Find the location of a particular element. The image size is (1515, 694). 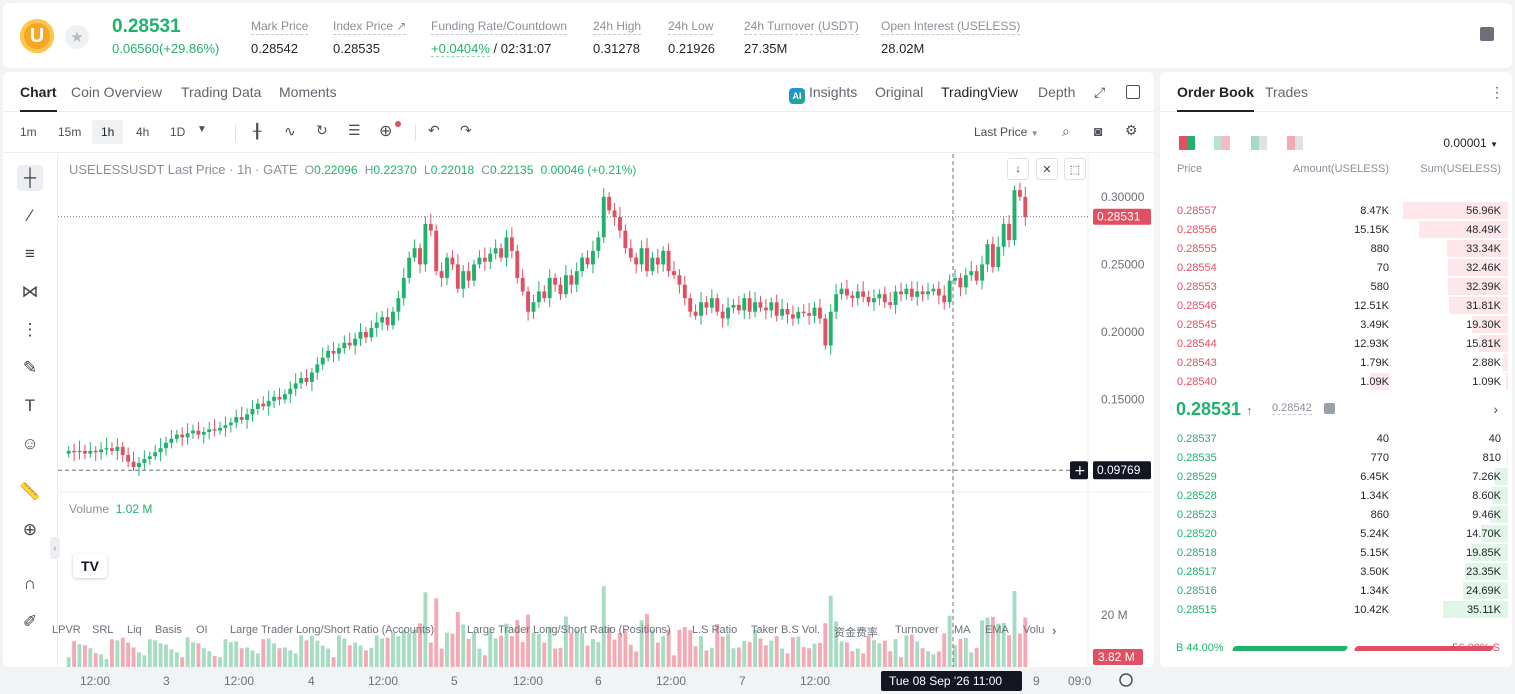

templates-icon: ☰ is located at coordinates (354, 130).